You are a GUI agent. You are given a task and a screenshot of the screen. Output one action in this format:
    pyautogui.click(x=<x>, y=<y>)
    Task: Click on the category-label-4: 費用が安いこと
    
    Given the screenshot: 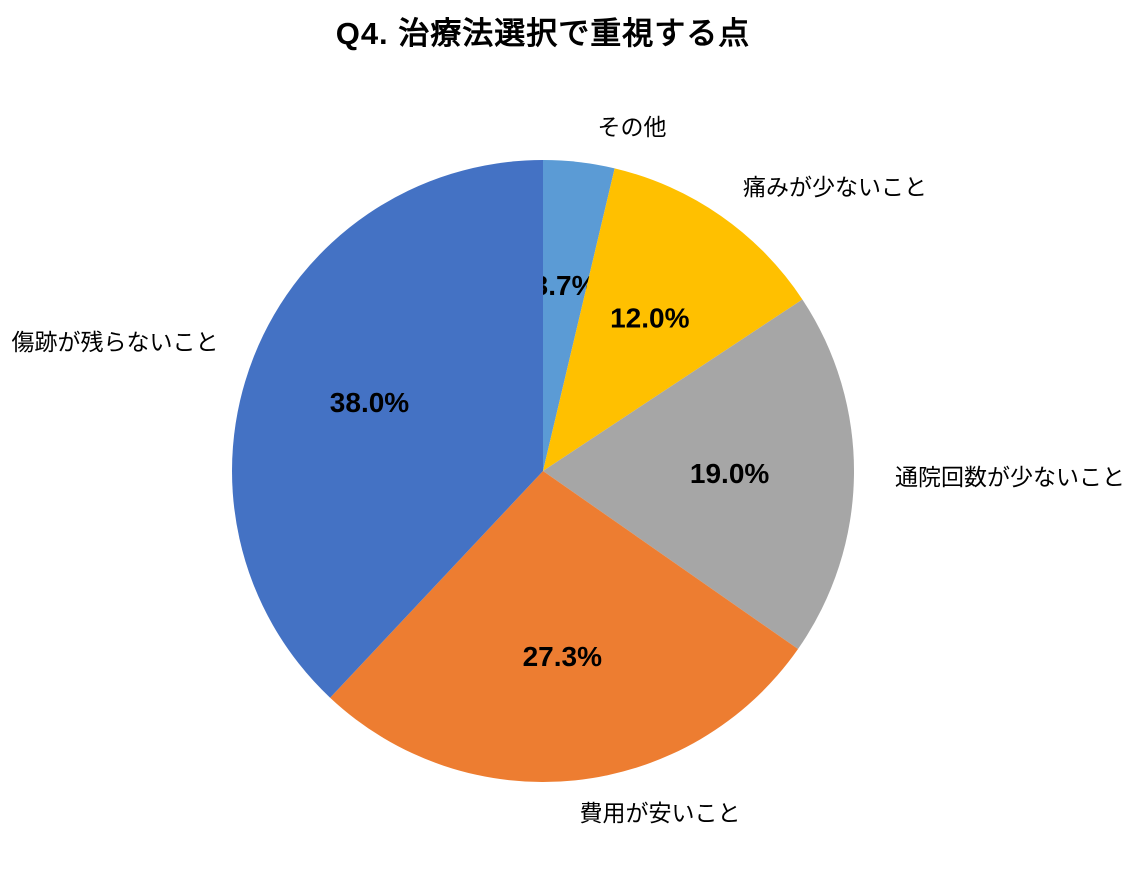 What is the action you would take?
    pyautogui.click(x=660, y=813)
    